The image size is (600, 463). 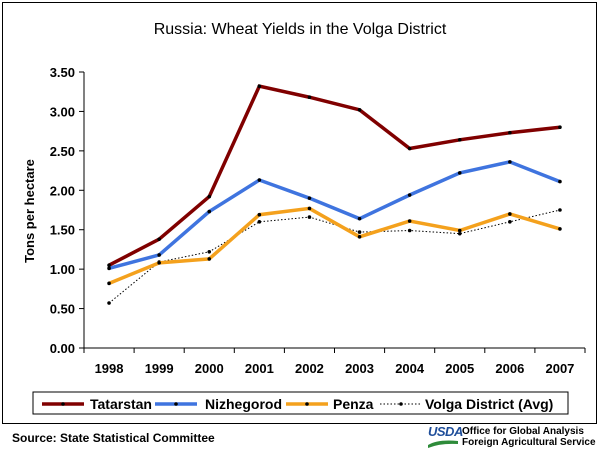 I want to click on usda-wordmark: USDA, so click(x=445, y=431).